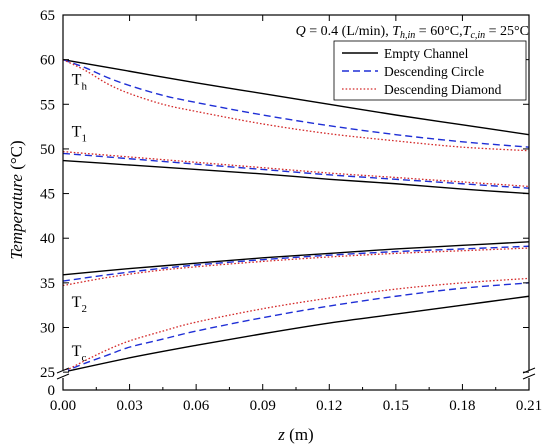 The image size is (550, 448). Describe the element at coordinates (80, 218) in the screenshot. I see `labels-group: Th T1 T2 Tc` at that location.